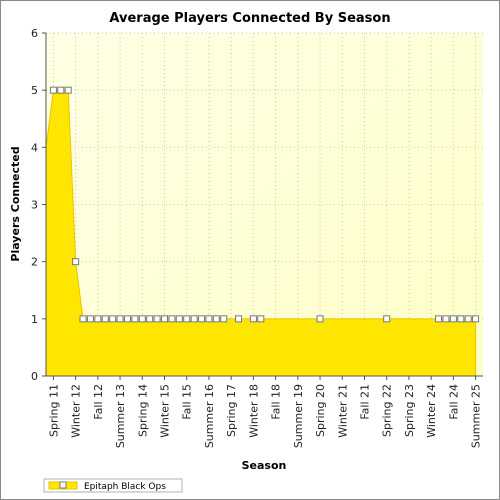  I want to click on x-tick-label: Fall 15, so click(187, 402).